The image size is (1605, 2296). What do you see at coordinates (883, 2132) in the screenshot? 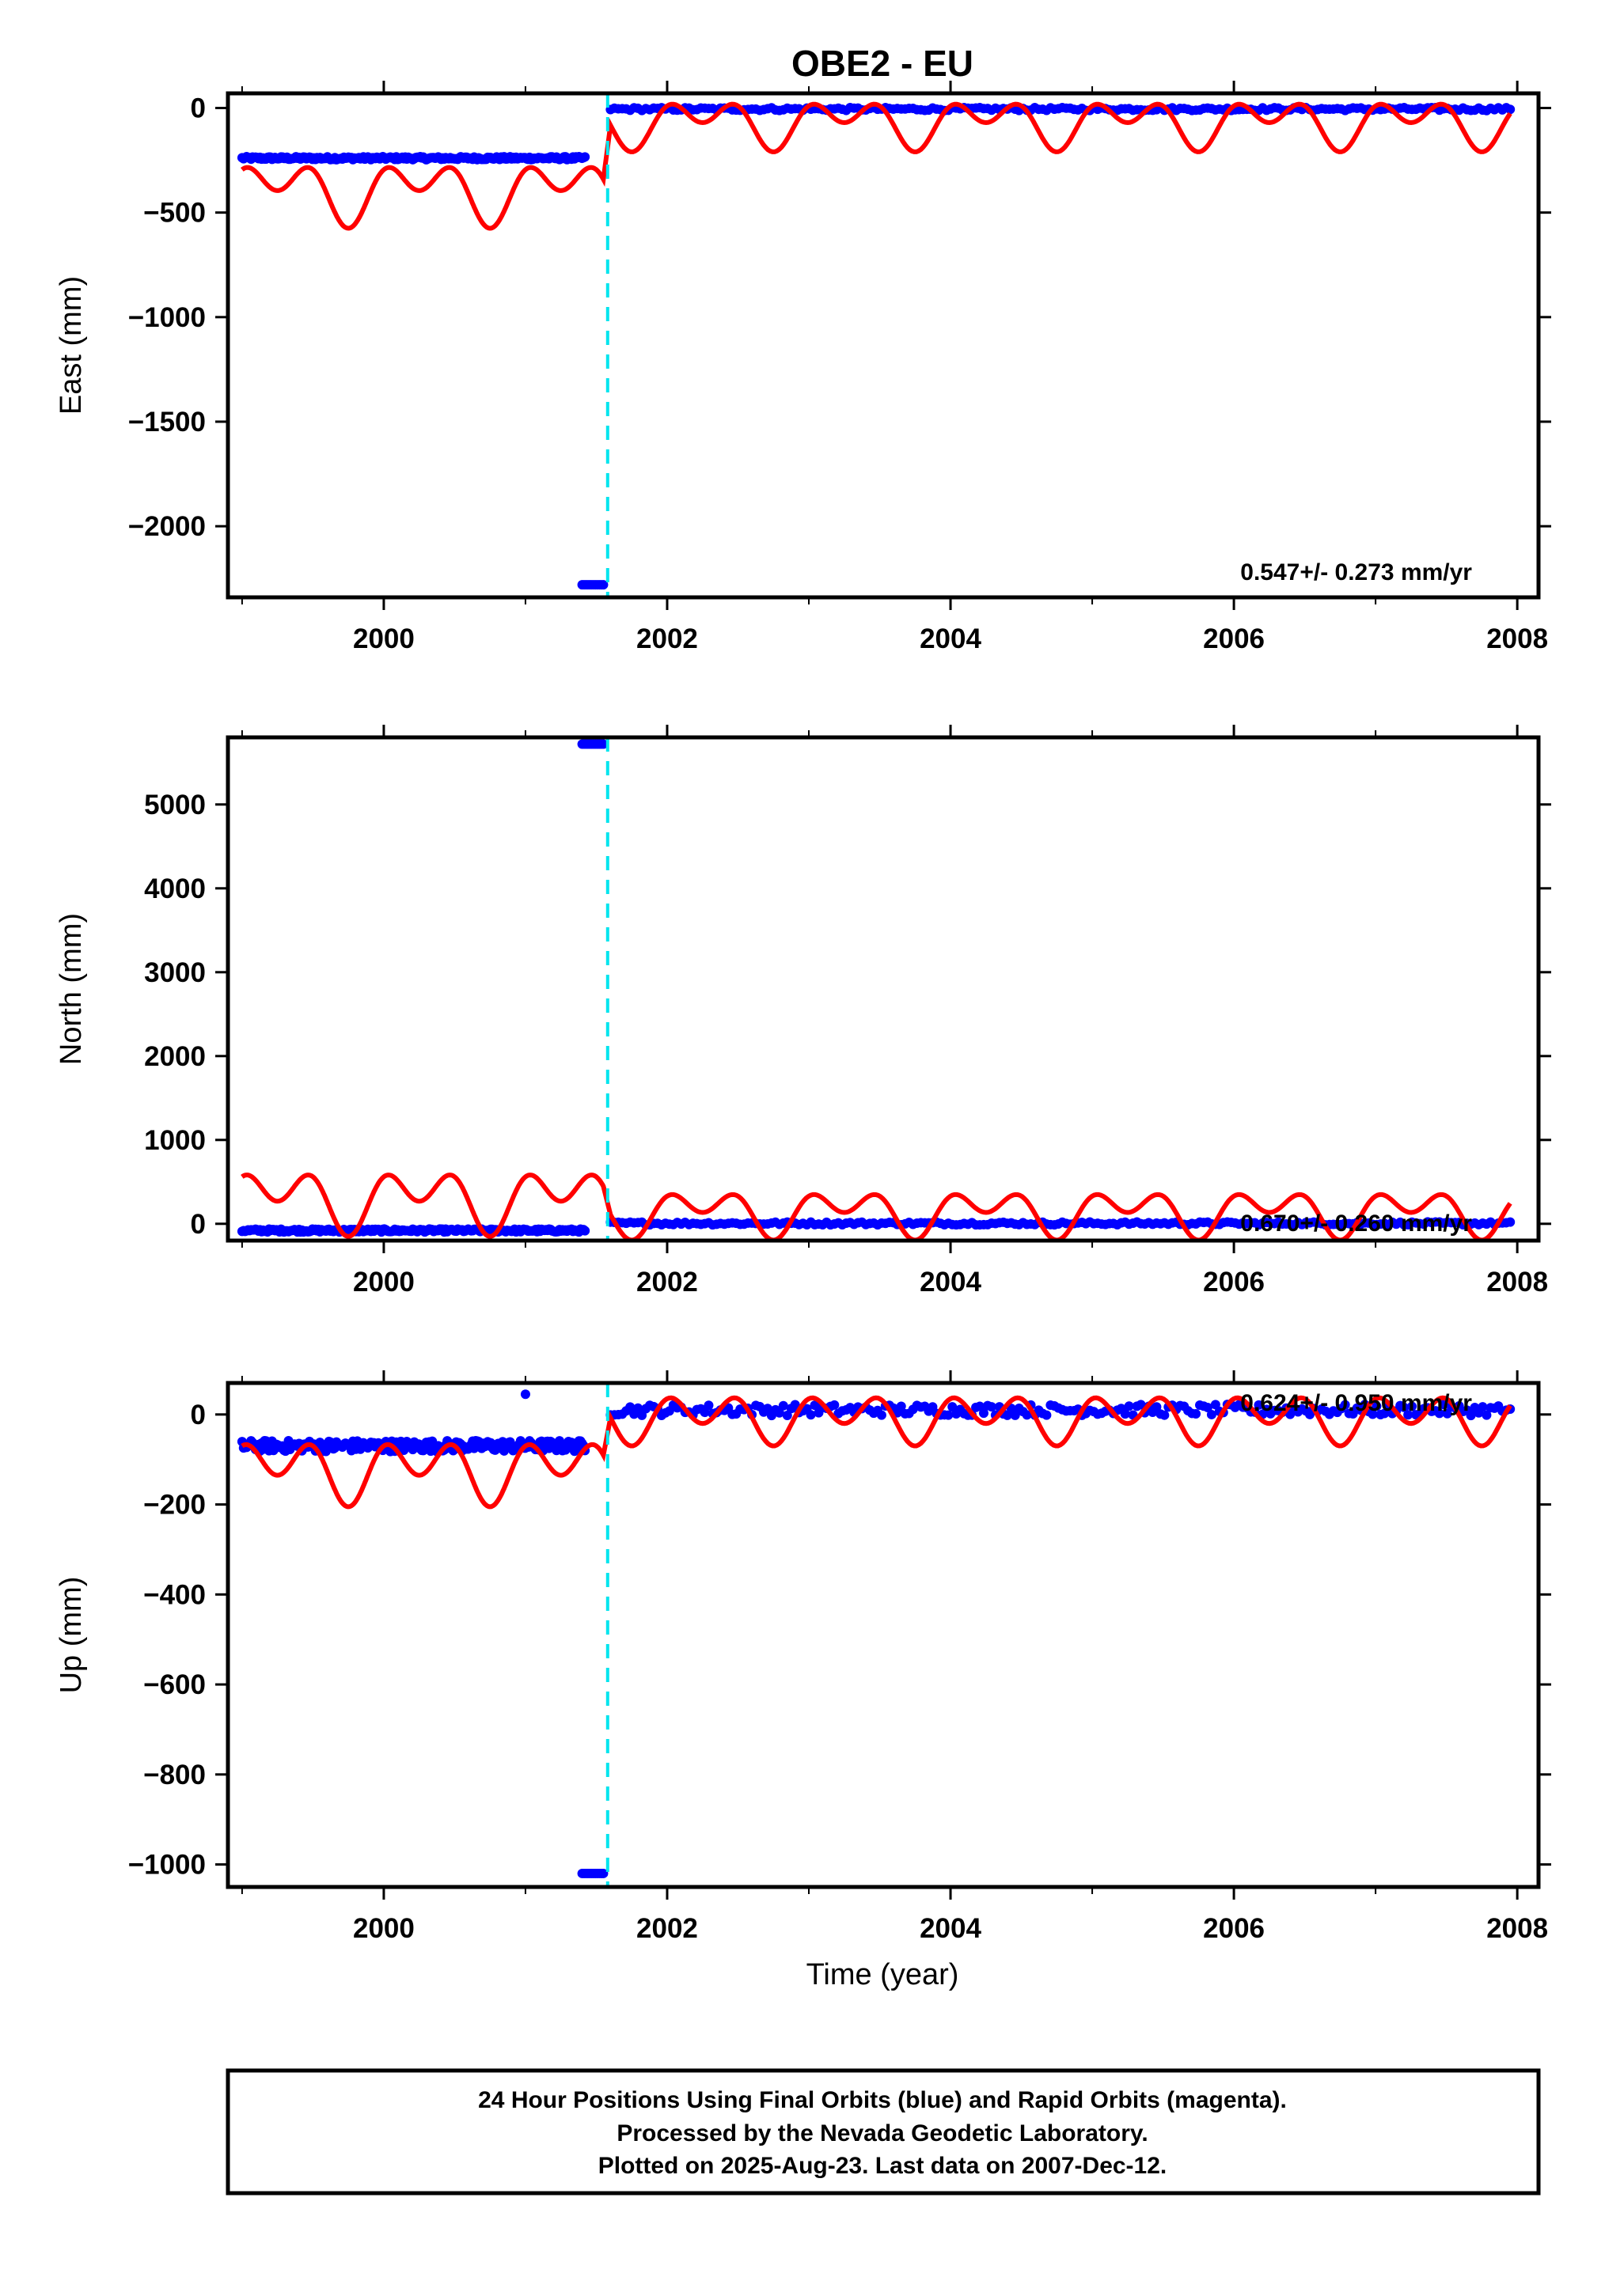
I see `footer-box` at bounding box center [883, 2132].